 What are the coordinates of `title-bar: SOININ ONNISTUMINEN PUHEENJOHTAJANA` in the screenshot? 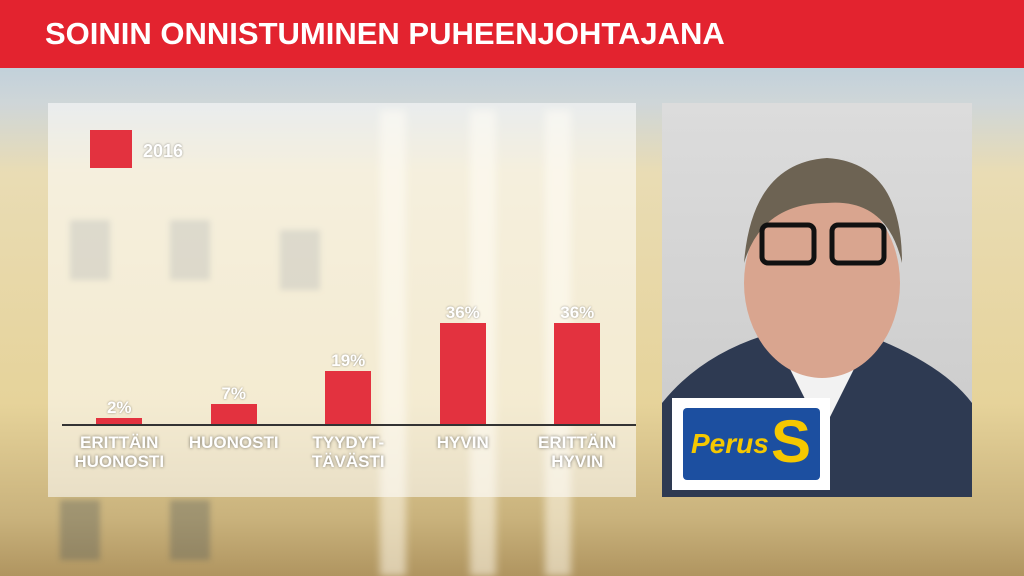 It's located at (512, 34).